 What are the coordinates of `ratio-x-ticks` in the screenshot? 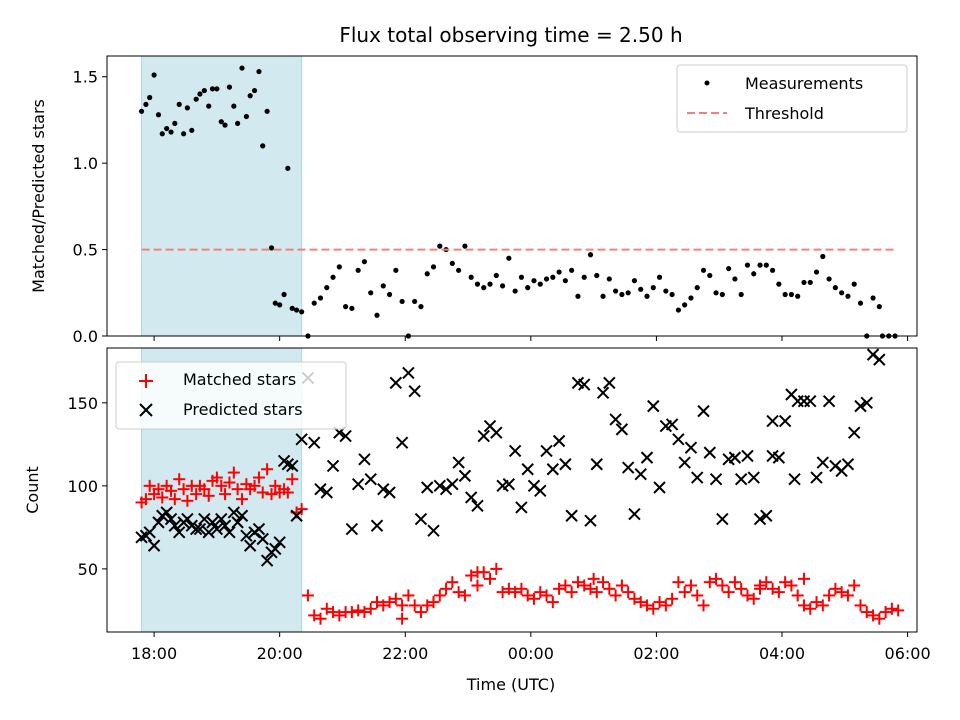 It's located at (531, 338).